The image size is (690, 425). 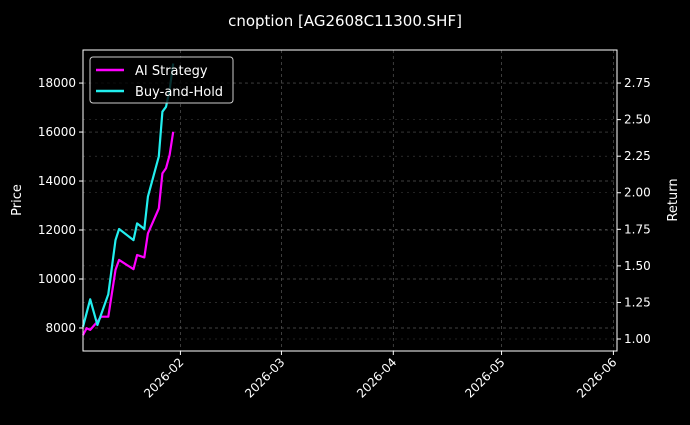 I want to click on y-right-tick-label: 2.25, so click(x=637, y=156).